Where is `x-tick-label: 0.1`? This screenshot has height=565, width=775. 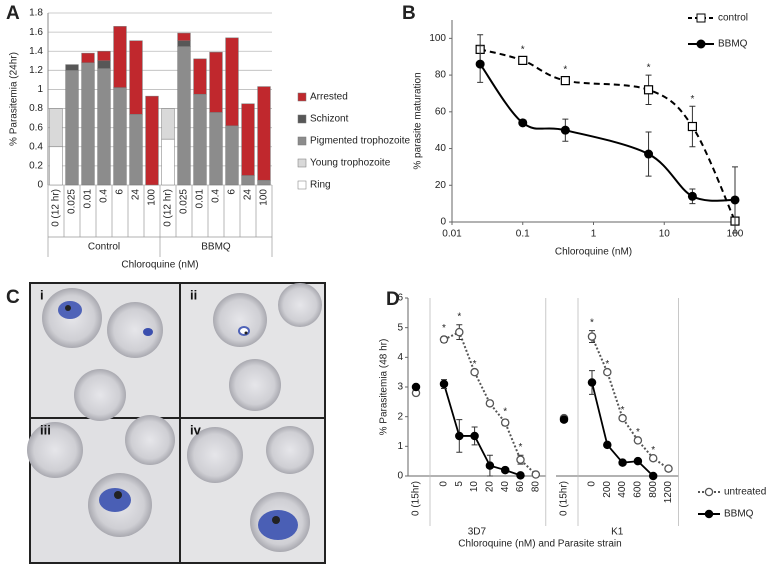
x-tick-label: 0.1 is located at coordinates (523, 234).